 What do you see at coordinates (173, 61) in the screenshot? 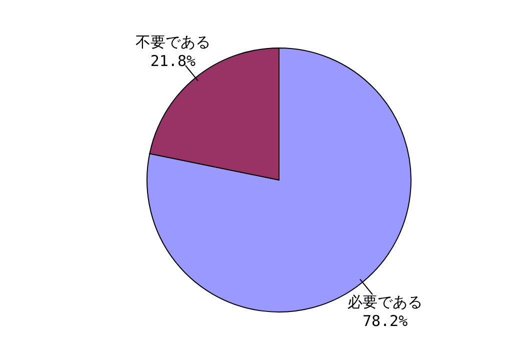
I see `data-label: 21.8%` at bounding box center [173, 61].